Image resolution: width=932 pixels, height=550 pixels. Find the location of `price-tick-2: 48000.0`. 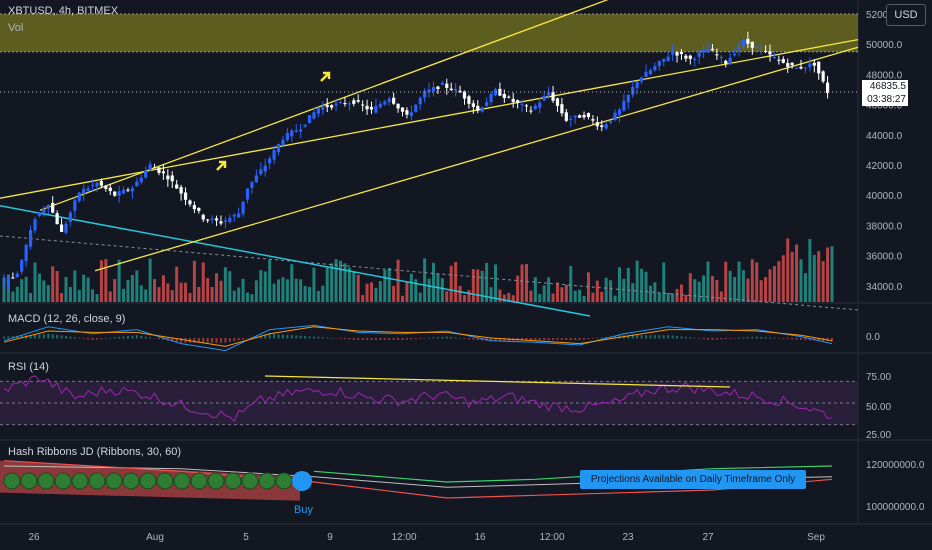

price-tick-2: 48000.0 is located at coordinates (884, 75).